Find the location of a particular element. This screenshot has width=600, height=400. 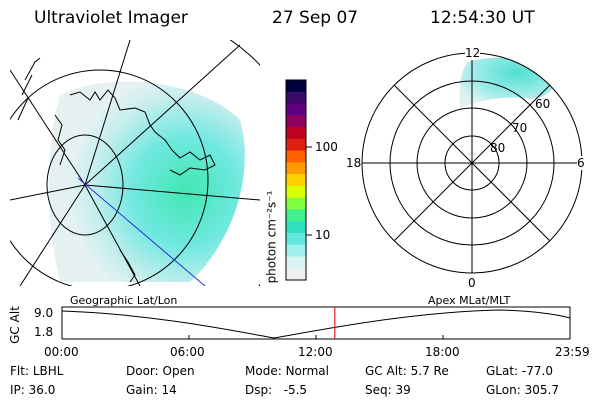

time-tick-1200: 12:00 is located at coordinates (315, 352).